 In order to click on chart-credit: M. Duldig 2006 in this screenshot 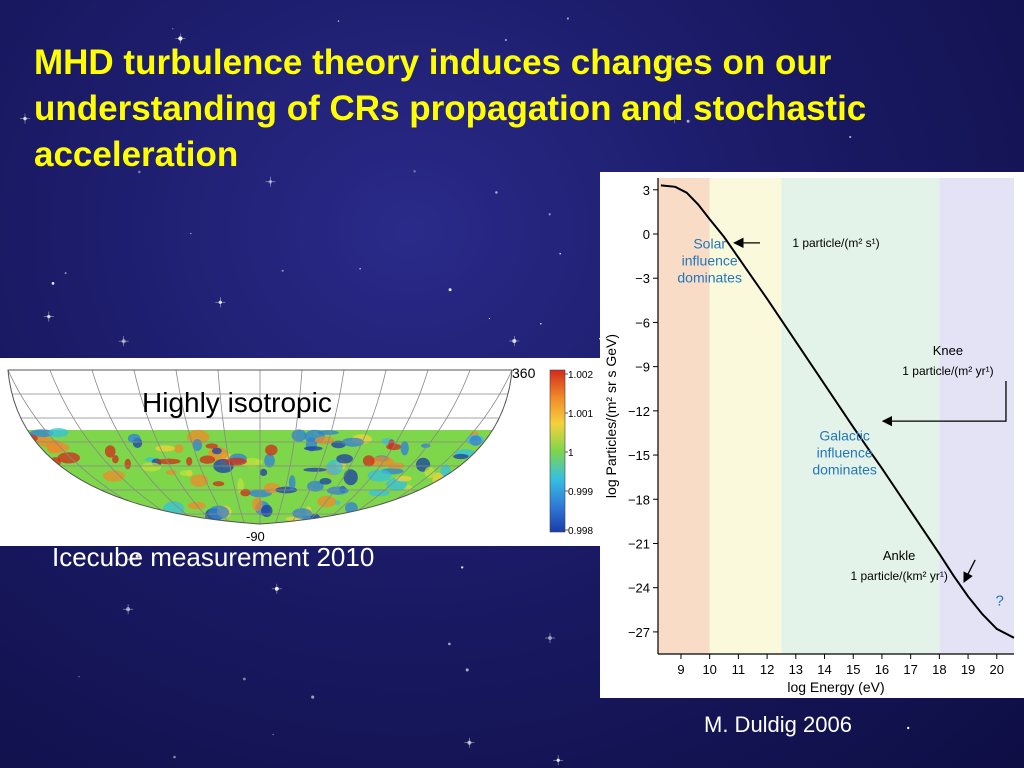, I will do `click(778, 724)`.